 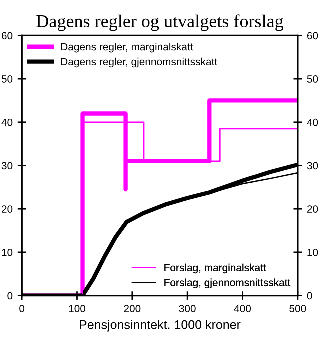 What do you see at coordinates (312, 79) in the screenshot?
I see `y2-tick-label: 50` at bounding box center [312, 79].